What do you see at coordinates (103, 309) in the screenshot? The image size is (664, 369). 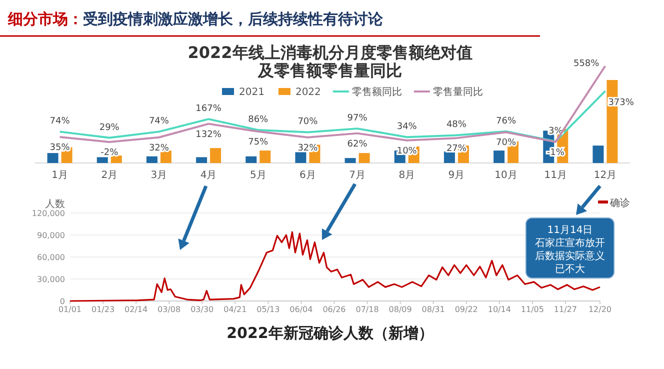 I see `x-tick-label: 01/23` at bounding box center [103, 309].